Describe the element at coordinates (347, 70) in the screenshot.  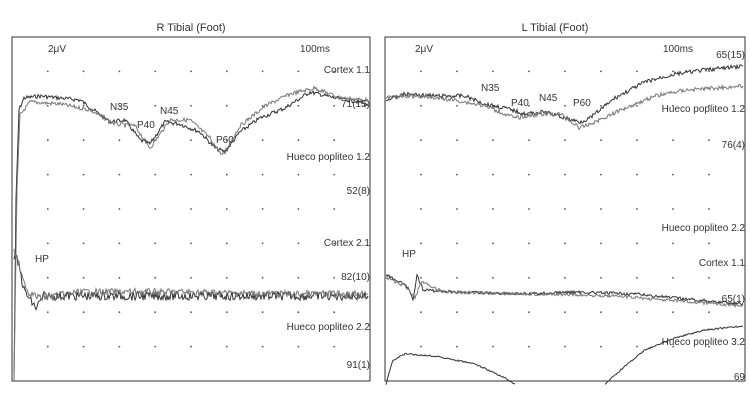
I see `channel-label: Cortex 1.1` at that location.